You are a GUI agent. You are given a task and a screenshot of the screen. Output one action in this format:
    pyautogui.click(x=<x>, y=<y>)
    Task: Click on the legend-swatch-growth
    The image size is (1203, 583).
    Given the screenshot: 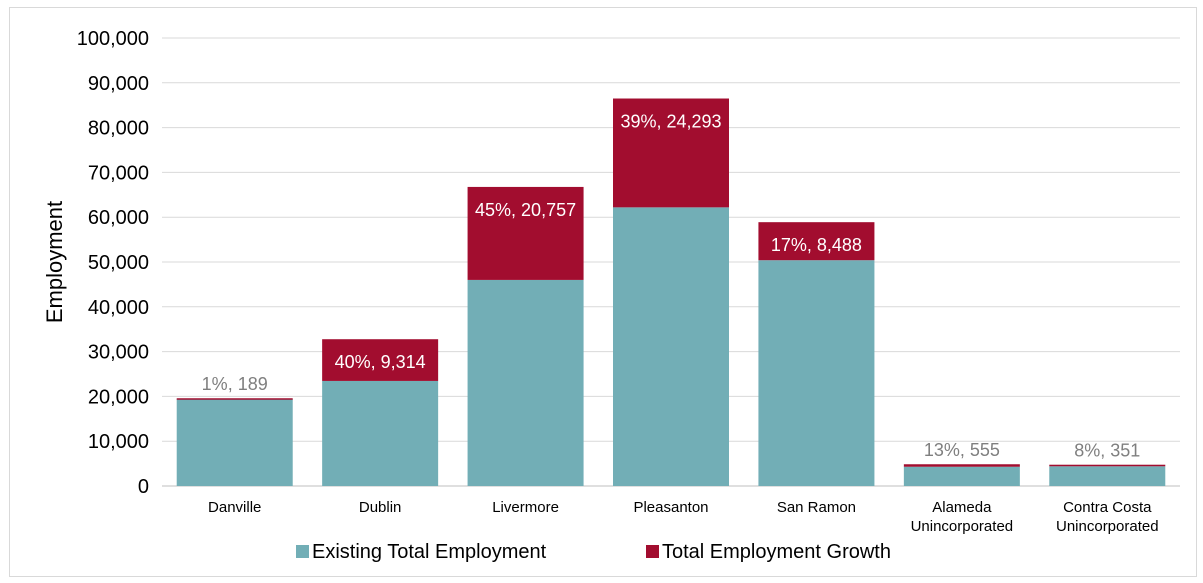 What is the action you would take?
    pyautogui.click(x=652, y=551)
    